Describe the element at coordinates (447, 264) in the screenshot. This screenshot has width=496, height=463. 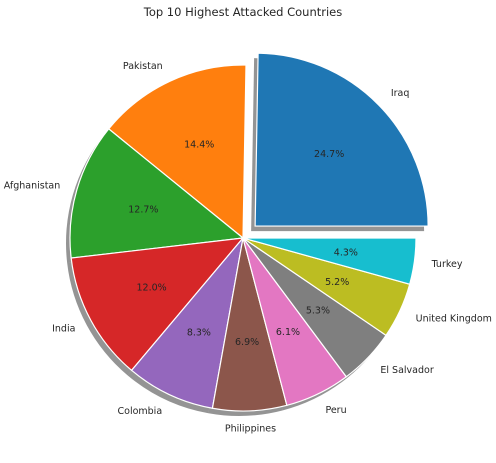
I see `pie-category-label-turkey: Turkey` at that location.